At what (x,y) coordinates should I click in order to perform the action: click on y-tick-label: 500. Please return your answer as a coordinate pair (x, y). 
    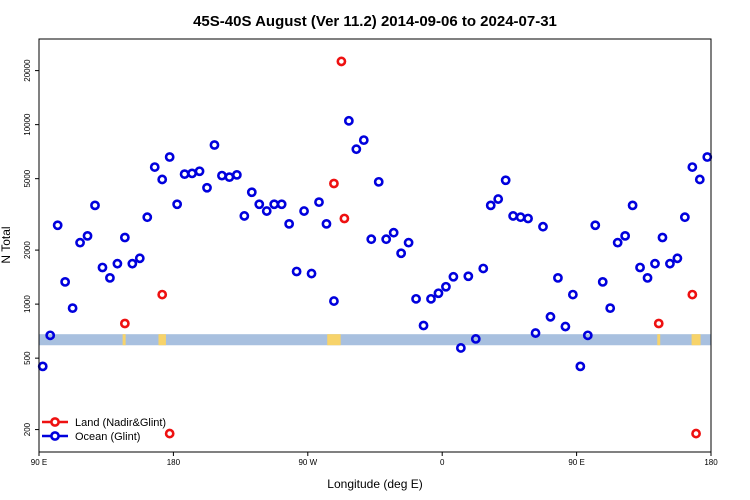
    Looking at the image, I should click on (27, 358).